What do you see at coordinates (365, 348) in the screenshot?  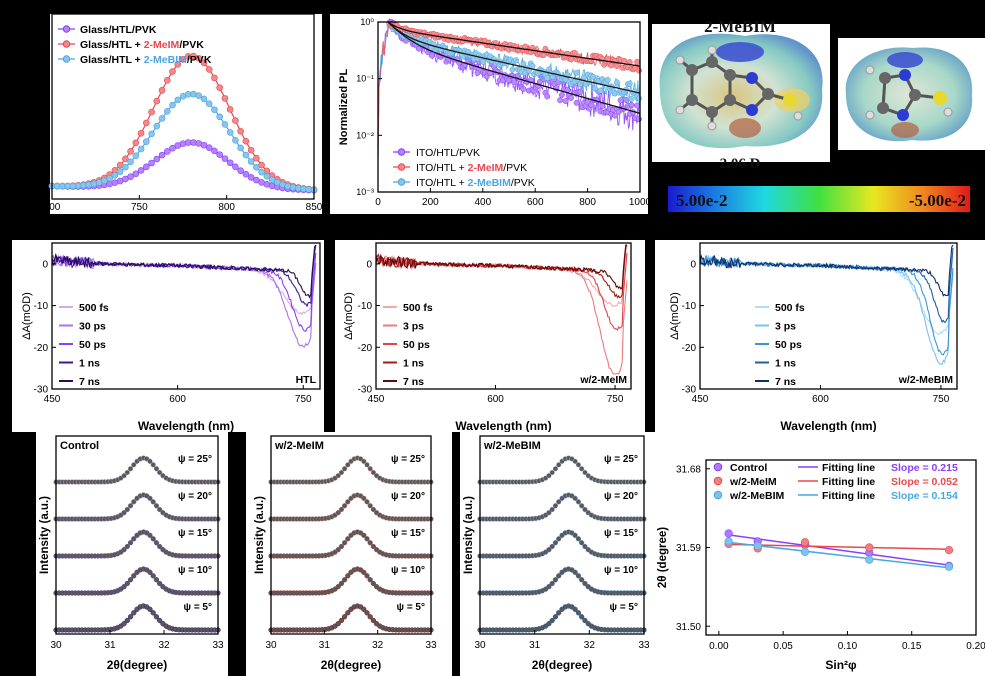 I see `y-tick-label: -20` at bounding box center [365, 348].